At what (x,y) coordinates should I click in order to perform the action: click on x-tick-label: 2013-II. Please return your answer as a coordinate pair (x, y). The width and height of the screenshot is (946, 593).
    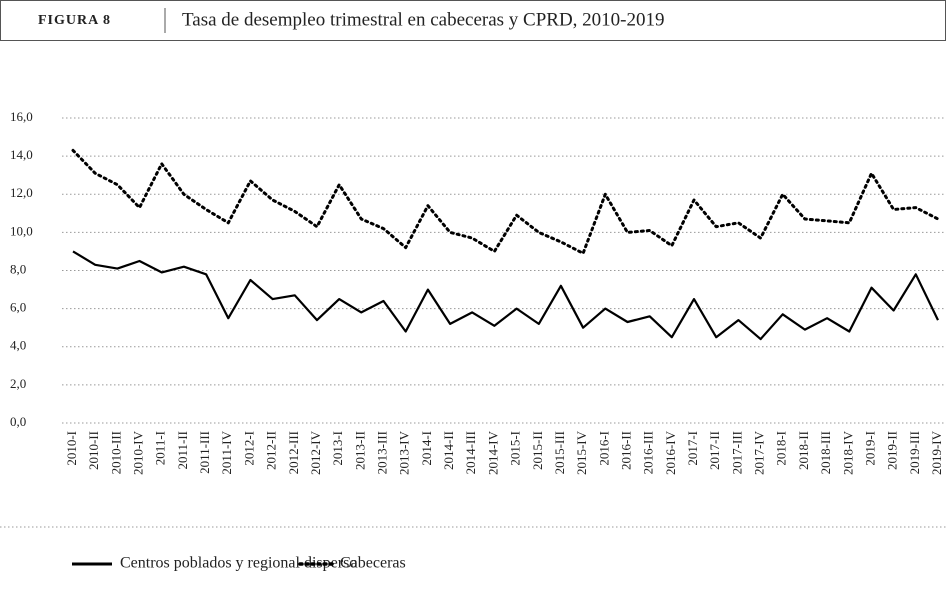
    Looking at the image, I should click on (359, 450).